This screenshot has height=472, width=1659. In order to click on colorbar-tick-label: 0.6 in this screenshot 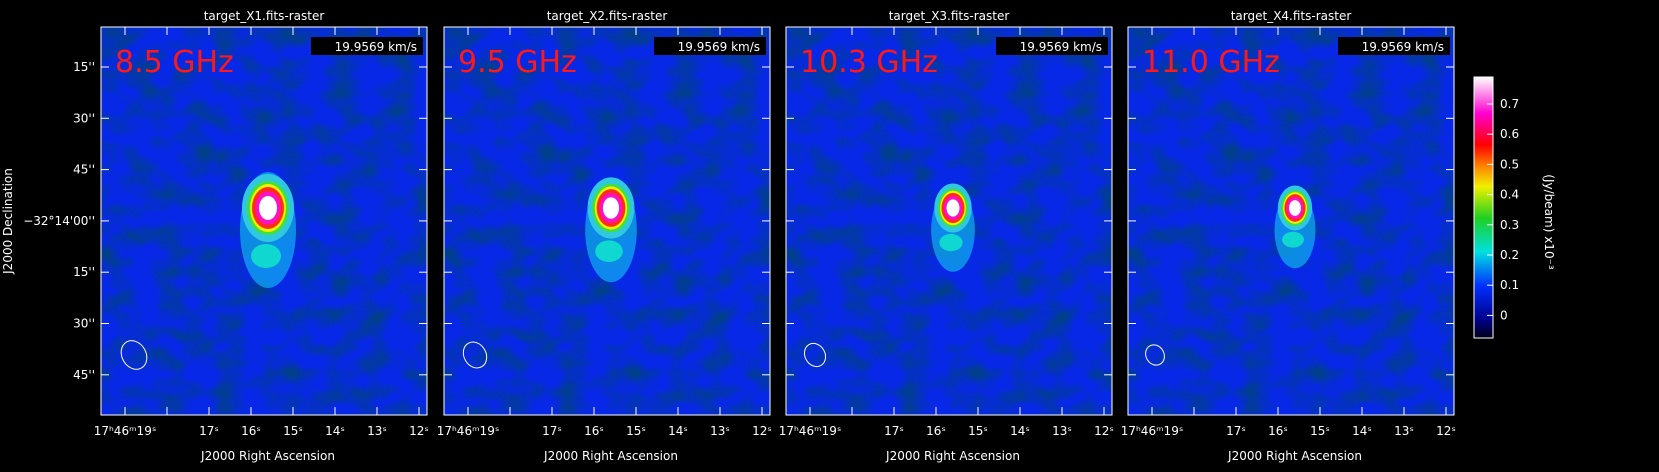, I will do `click(1509, 134)`.